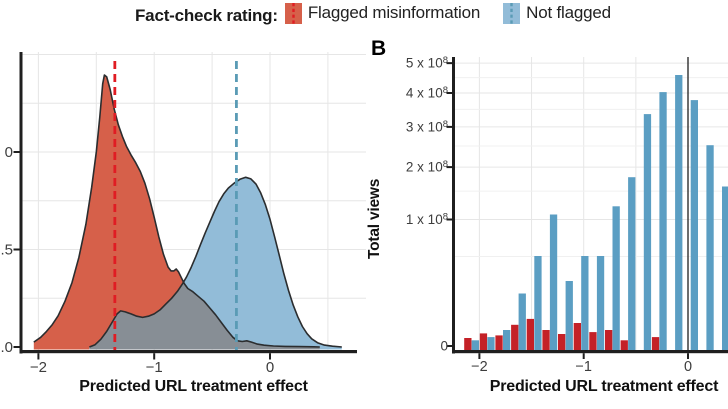 Image resolution: width=728 pixels, height=409 pixels. I want to click on panel-a-y-tick-label: .5, so click(6, 250).